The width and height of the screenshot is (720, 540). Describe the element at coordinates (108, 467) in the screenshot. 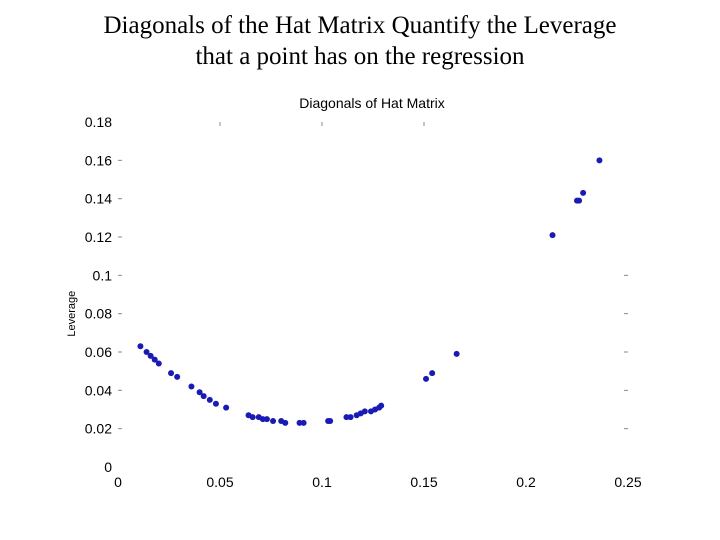

I see `y-tick-label: 0` at that location.